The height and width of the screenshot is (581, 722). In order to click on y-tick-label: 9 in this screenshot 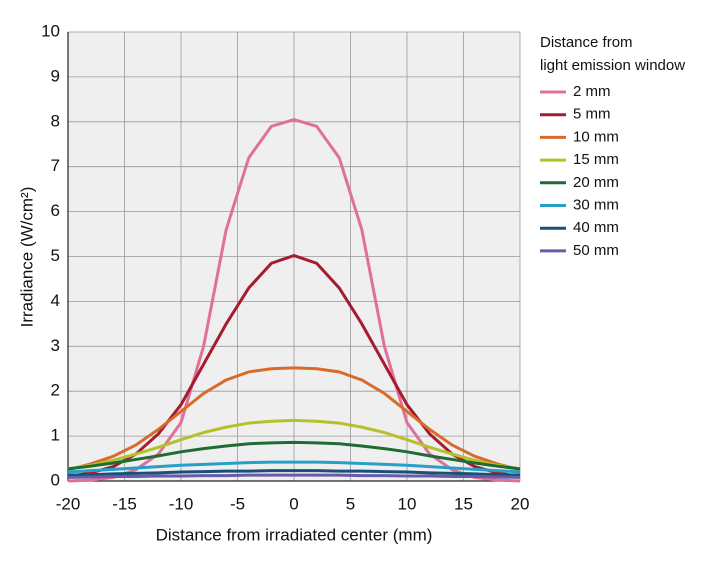, I will do `click(55, 75)`.